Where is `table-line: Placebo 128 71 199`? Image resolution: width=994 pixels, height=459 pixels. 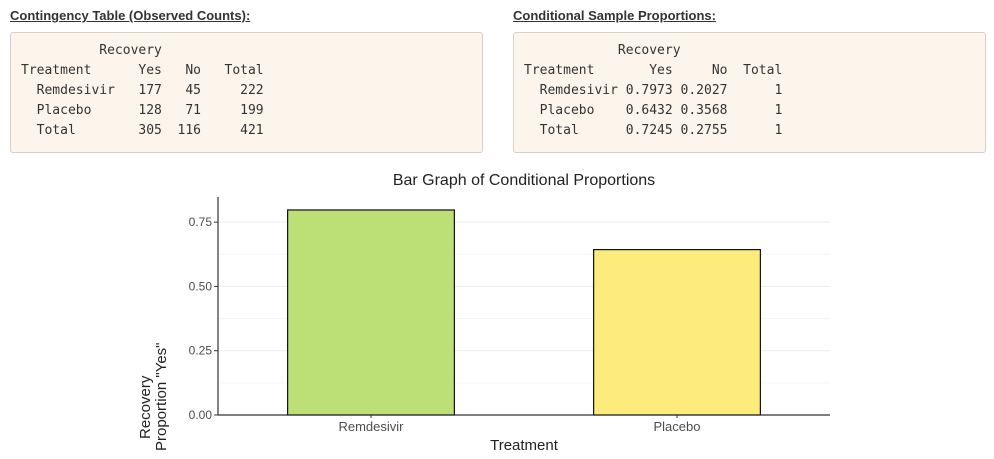
table-line: Placebo 128 71 199 is located at coordinates (142, 110).